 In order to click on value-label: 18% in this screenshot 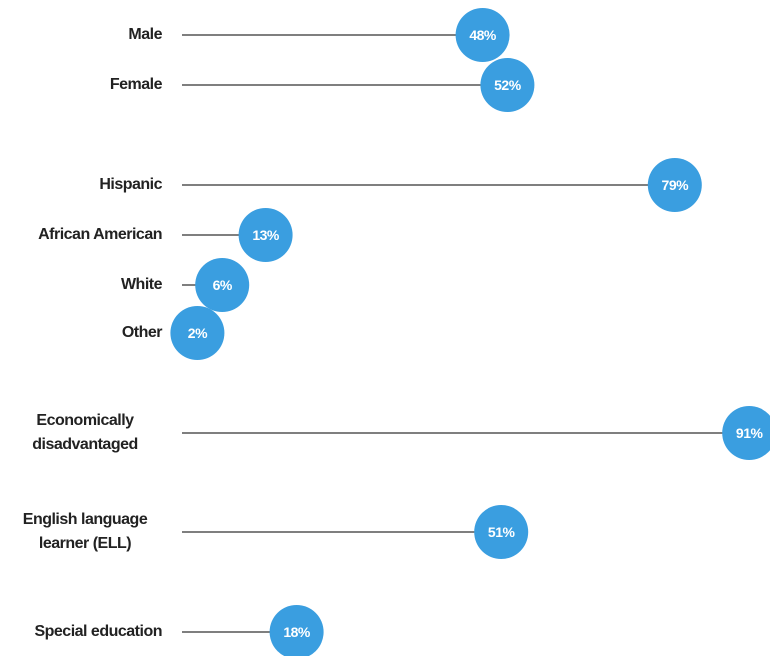, I will do `click(297, 632)`.